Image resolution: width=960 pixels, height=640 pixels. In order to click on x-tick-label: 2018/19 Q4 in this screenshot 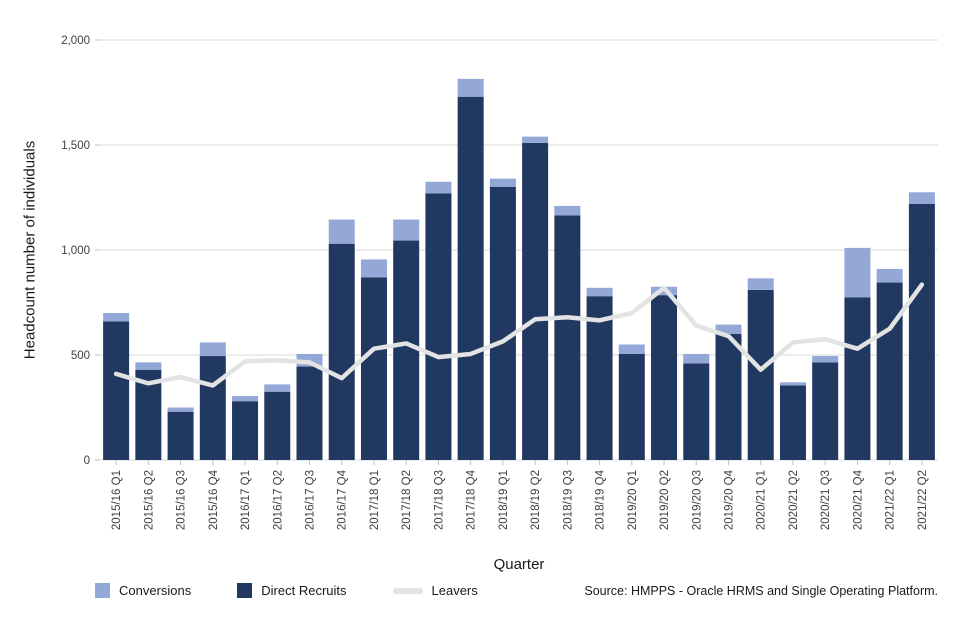, I will do `click(601, 499)`.